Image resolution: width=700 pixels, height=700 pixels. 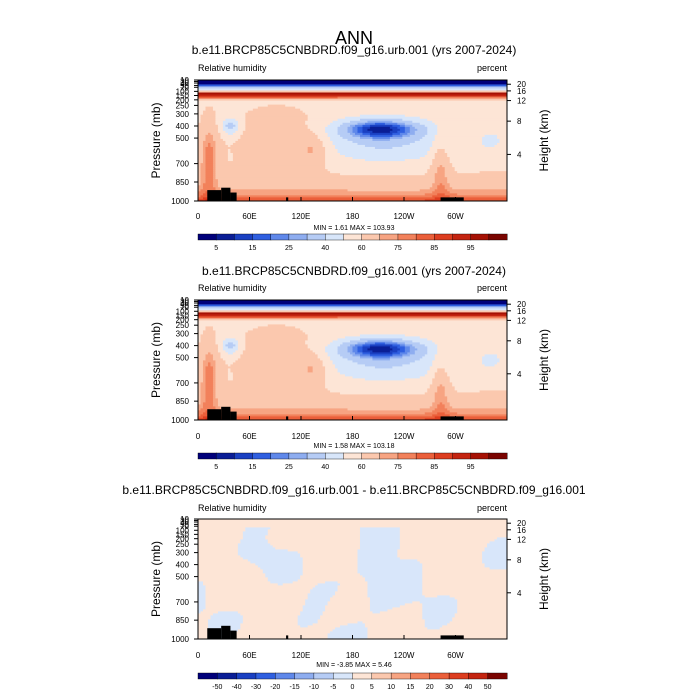 I want to click on y-tick-label: 10, so click(x=184, y=80).